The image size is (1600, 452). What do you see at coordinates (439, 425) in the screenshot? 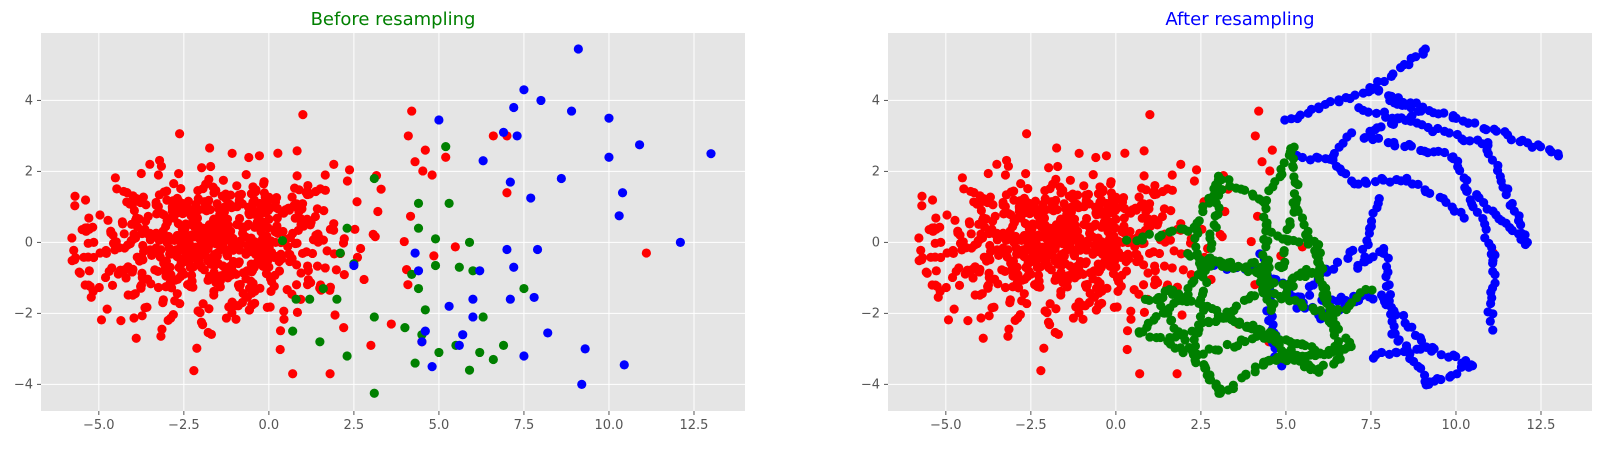
I see `xtick-label: 5.0` at bounding box center [439, 425].